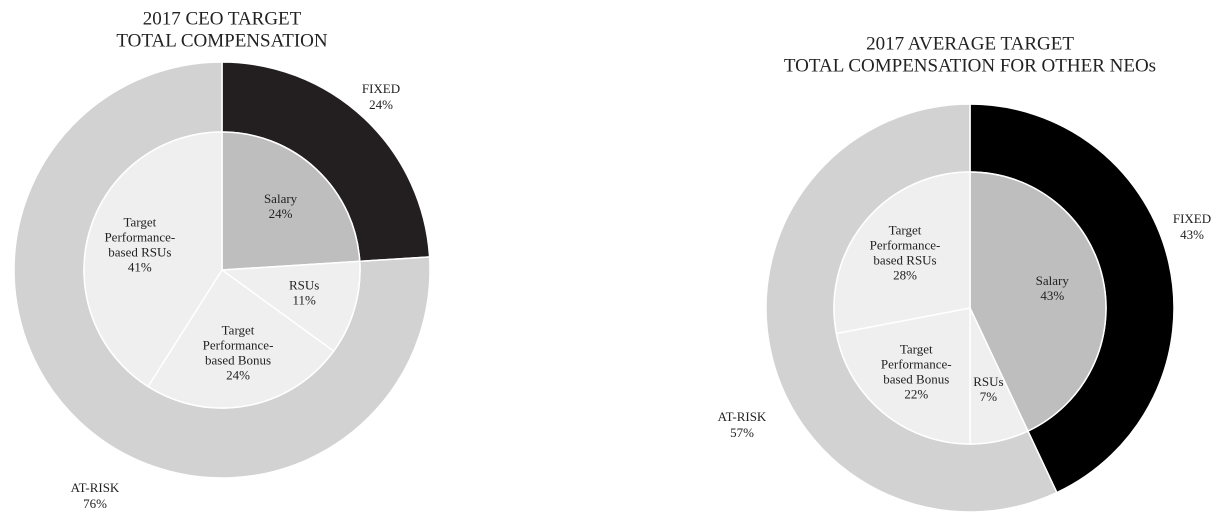 This screenshot has height=513, width=1216. What do you see at coordinates (970, 65) in the screenshot?
I see `chart-title: TOTAL COMPENSATION FOR OTHER NEOs` at bounding box center [970, 65].